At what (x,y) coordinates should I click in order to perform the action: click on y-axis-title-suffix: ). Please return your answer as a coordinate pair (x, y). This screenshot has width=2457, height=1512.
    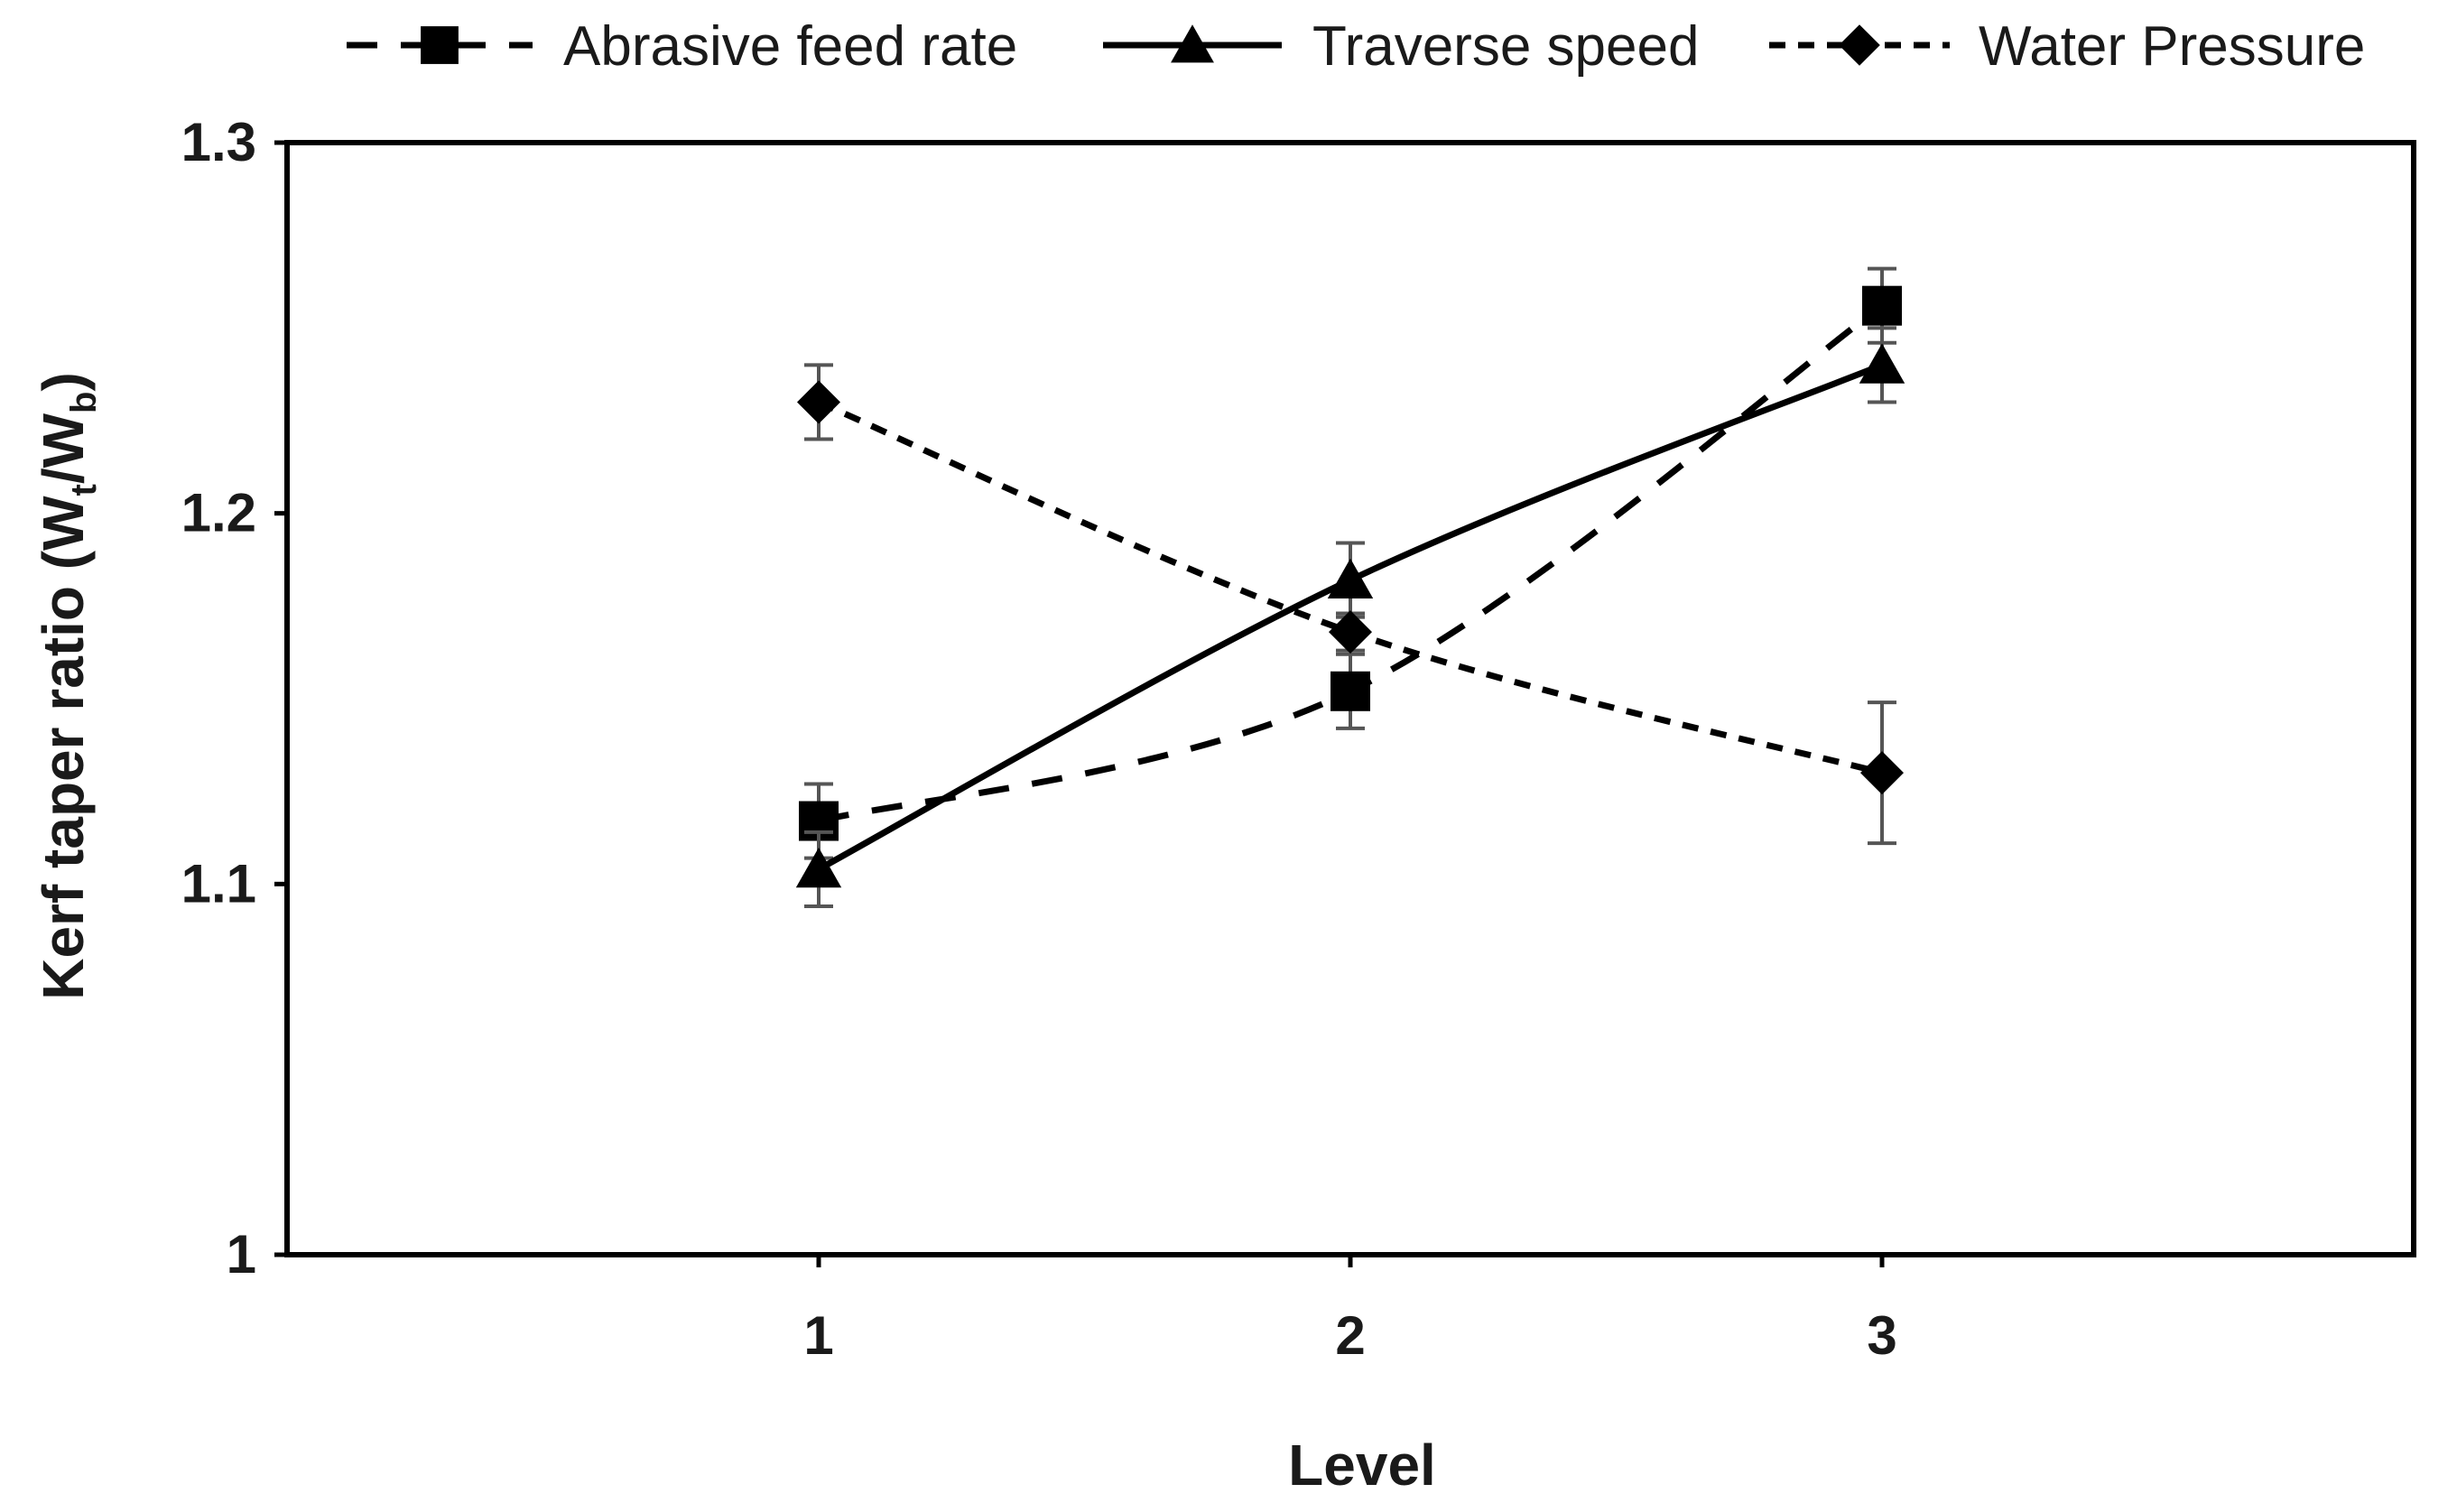
    Looking at the image, I should click on (63, 381).